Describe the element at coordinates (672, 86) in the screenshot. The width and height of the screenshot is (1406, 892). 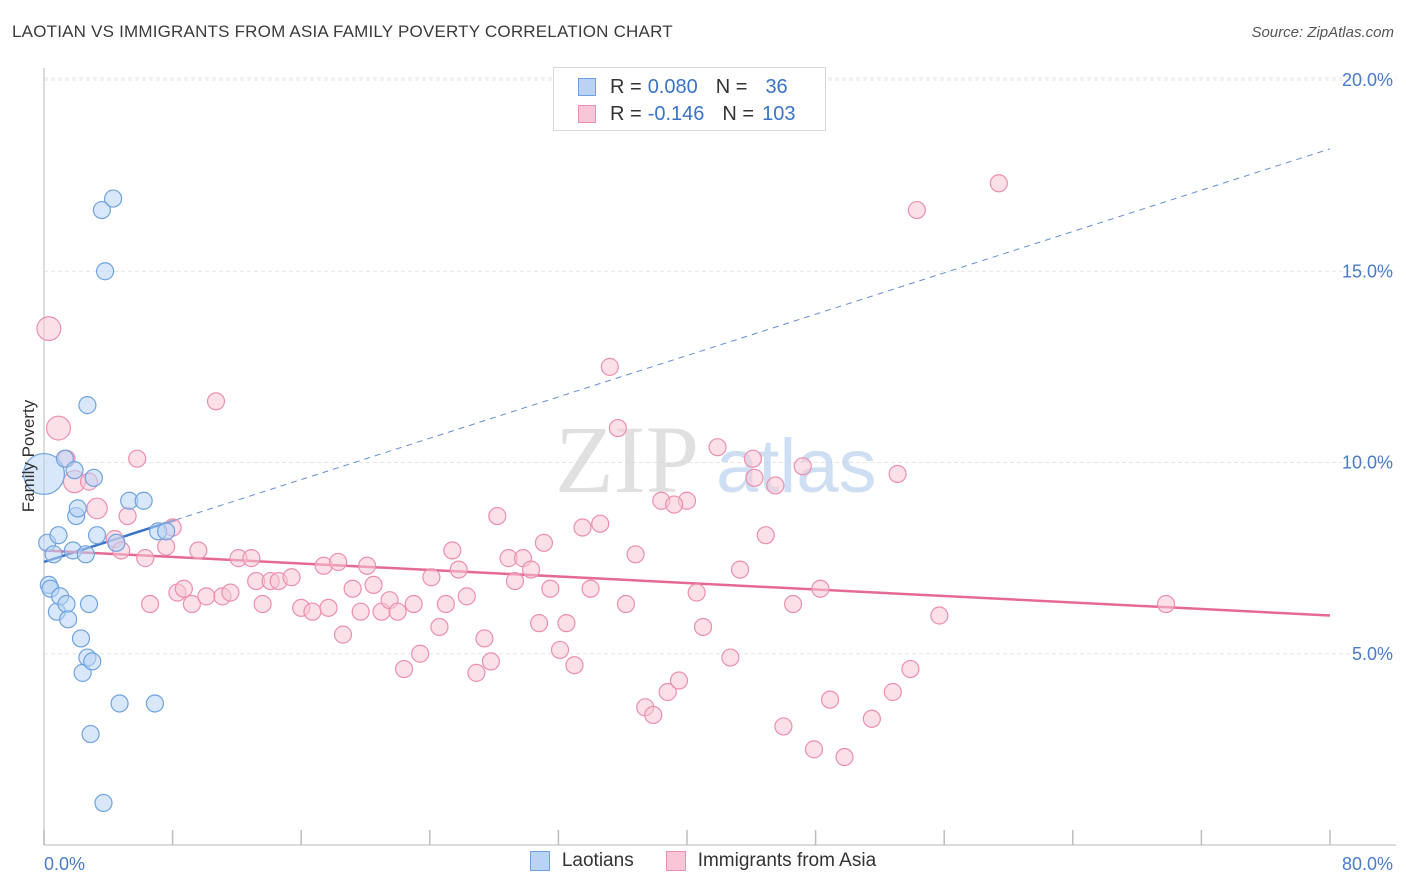
I see `legend-r-value: 0.080` at that location.